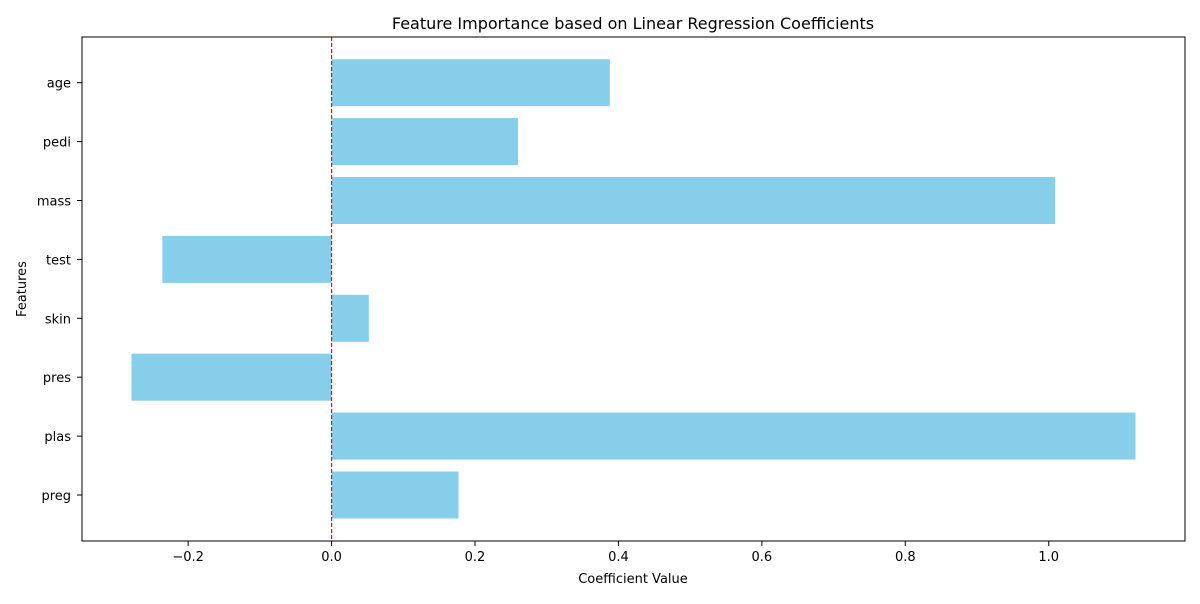 The image size is (1200, 604). I want to click on y-tick-label-mass: mass, so click(54, 202).